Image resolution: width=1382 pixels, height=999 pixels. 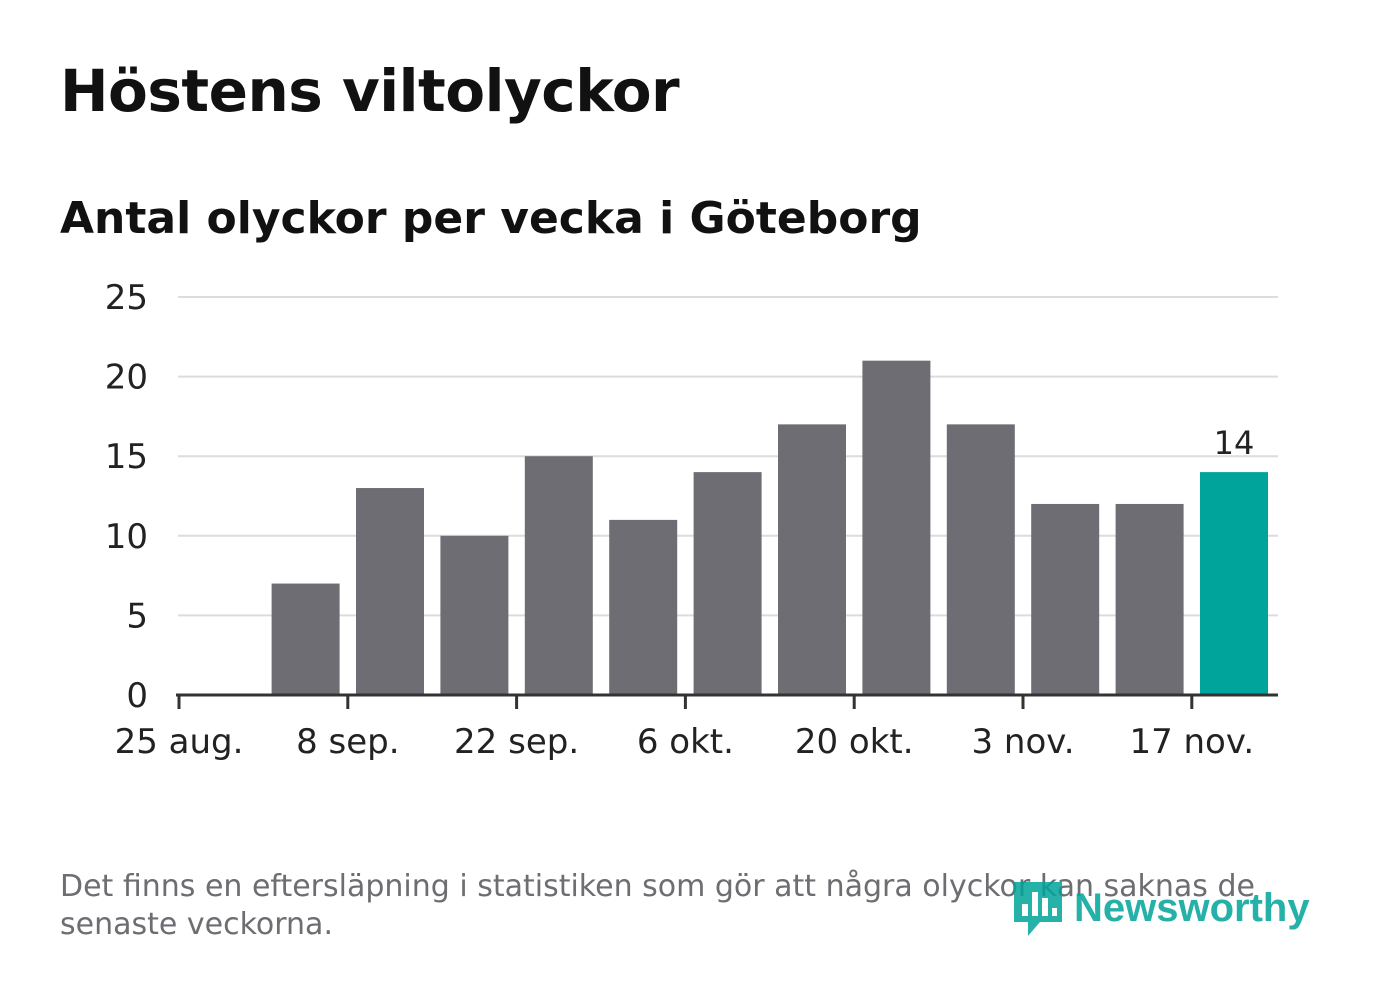 What do you see at coordinates (1191, 742) in the screenshot?
I see `x-tick-label: 17 nov.` at bounding box center [1191, 742].